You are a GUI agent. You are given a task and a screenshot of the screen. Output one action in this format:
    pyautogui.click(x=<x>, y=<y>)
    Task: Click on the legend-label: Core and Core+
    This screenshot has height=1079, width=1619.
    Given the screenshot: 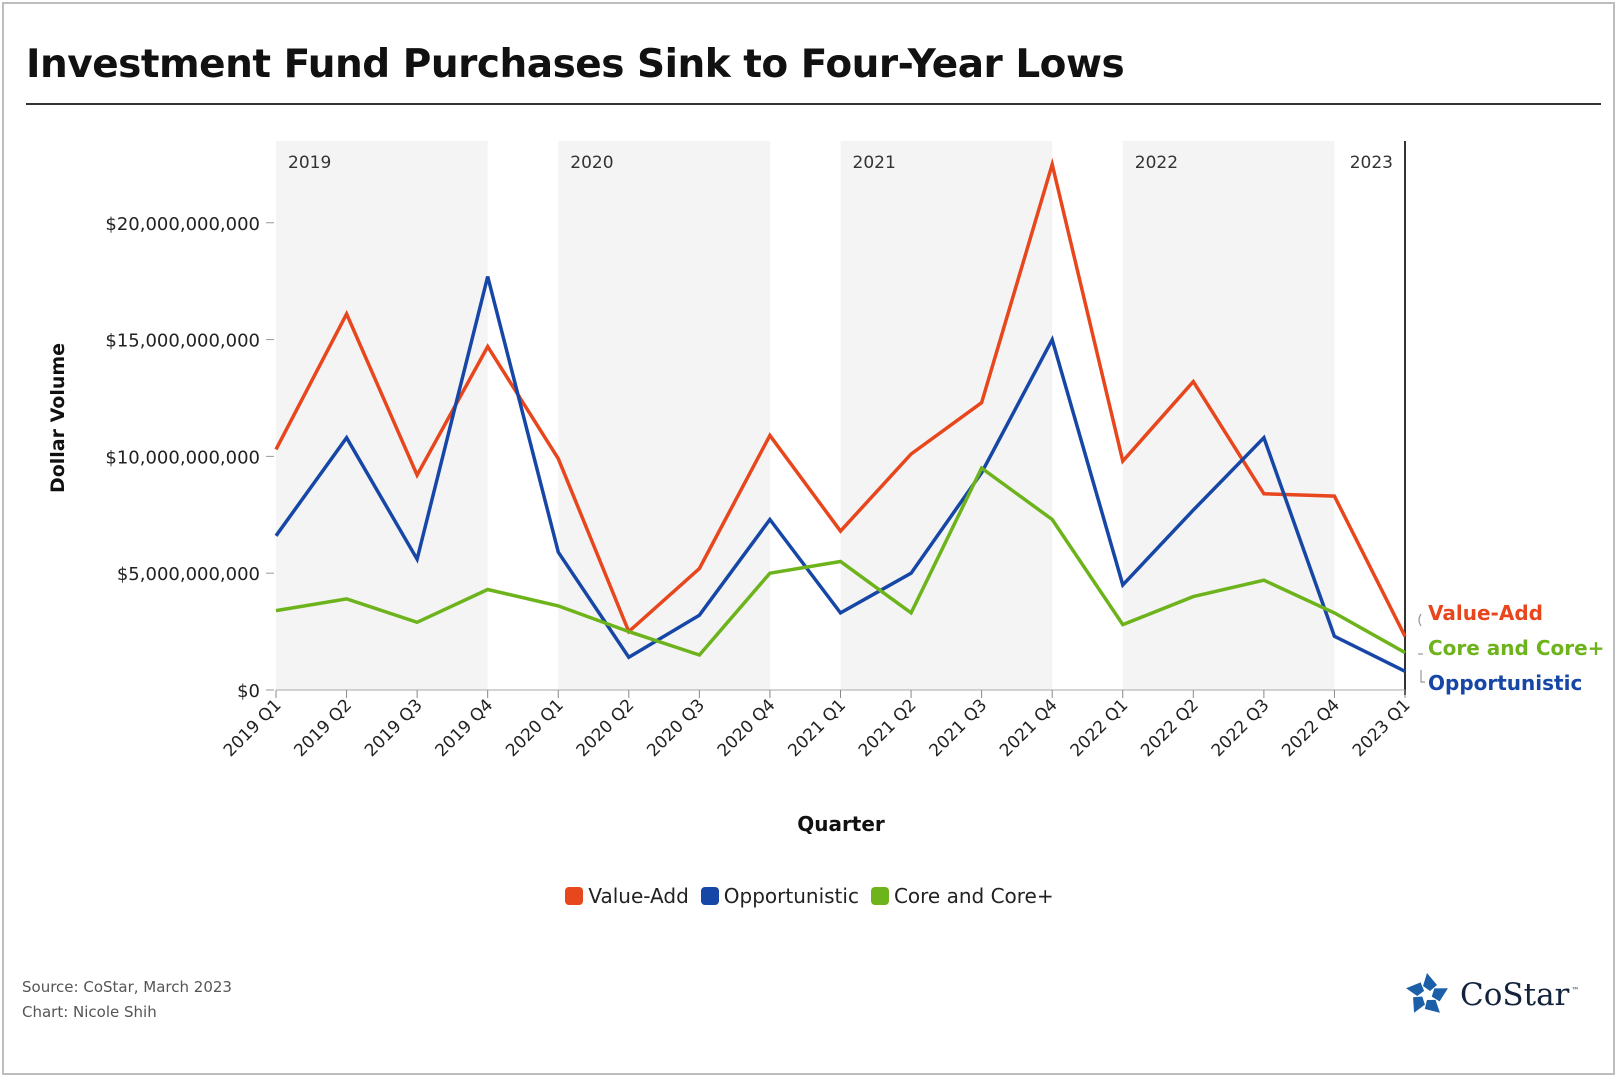 What is the action you would take?
    pyautogui.click(x=973, y=896)
    